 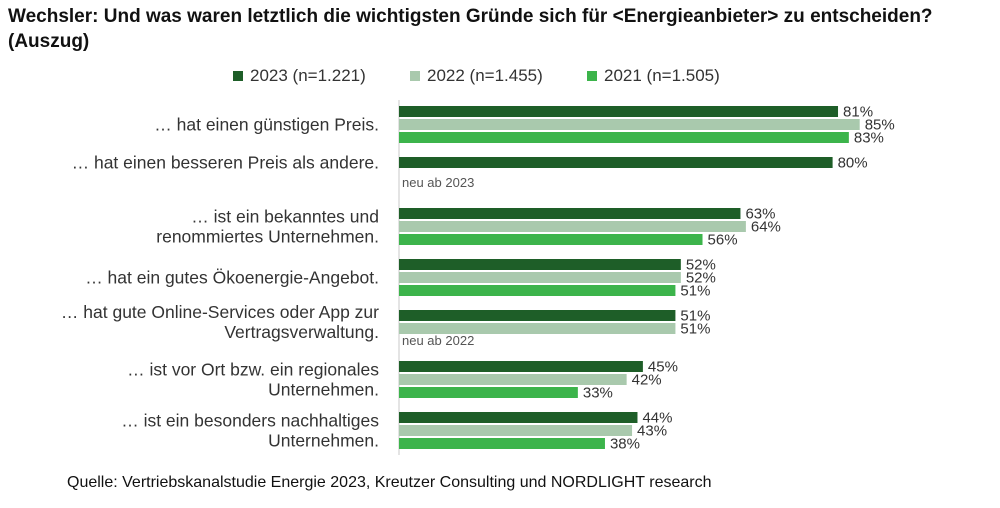 I want to click on bar-cat7-2023, so click(x=518, y=417).